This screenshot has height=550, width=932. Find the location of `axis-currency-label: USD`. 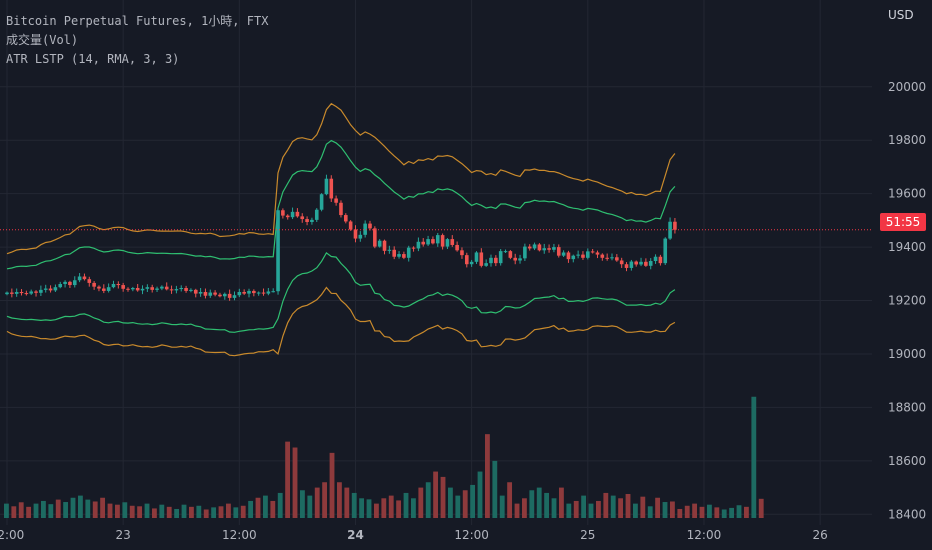

axis-currency-label: USD is located at coordinates (901, 15).